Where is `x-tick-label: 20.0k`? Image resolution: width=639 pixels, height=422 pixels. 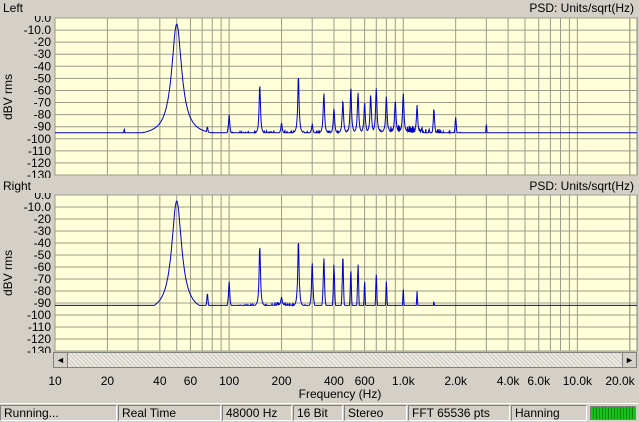
x-tick-label: 20.0k is located at coordinates (619, 381).